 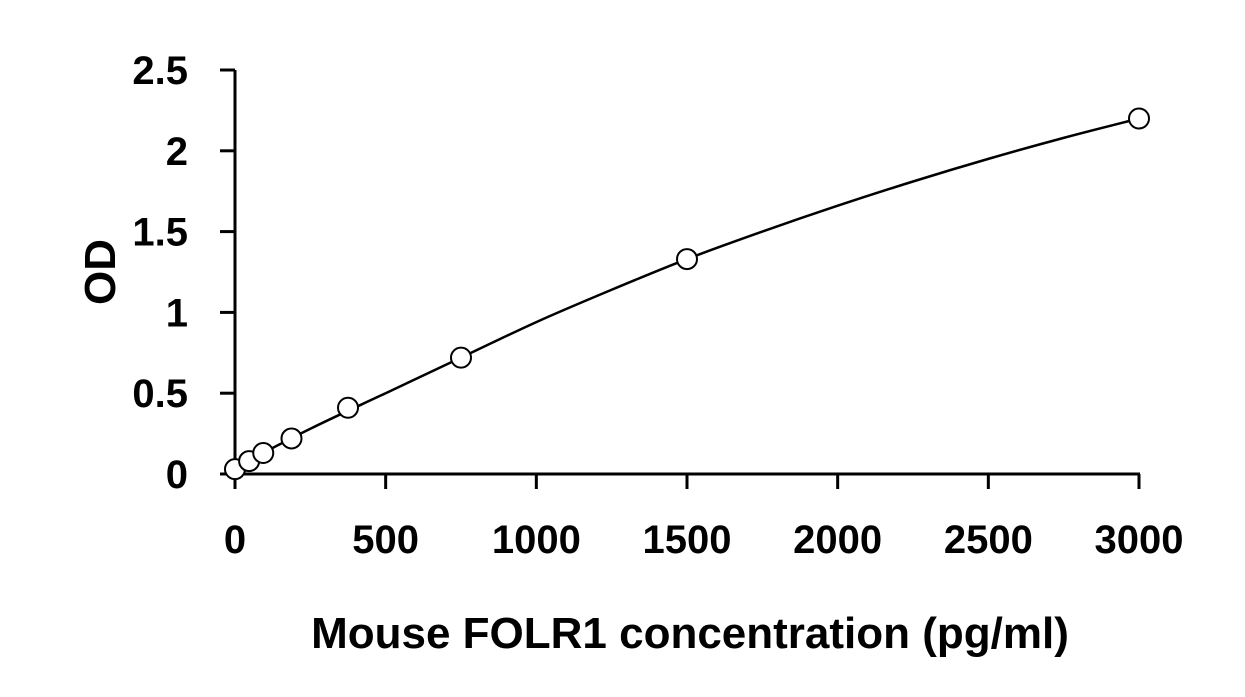 I want to click on y-tick-label: 1.5, so click(x=160, y=233).